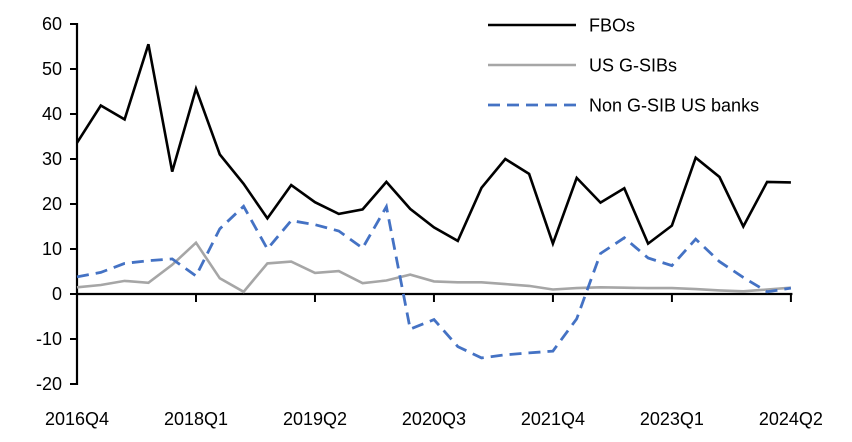 The height and width of the screenshot is (442, 852). I want to click on y-axis-label: 0, so click(57, 294).